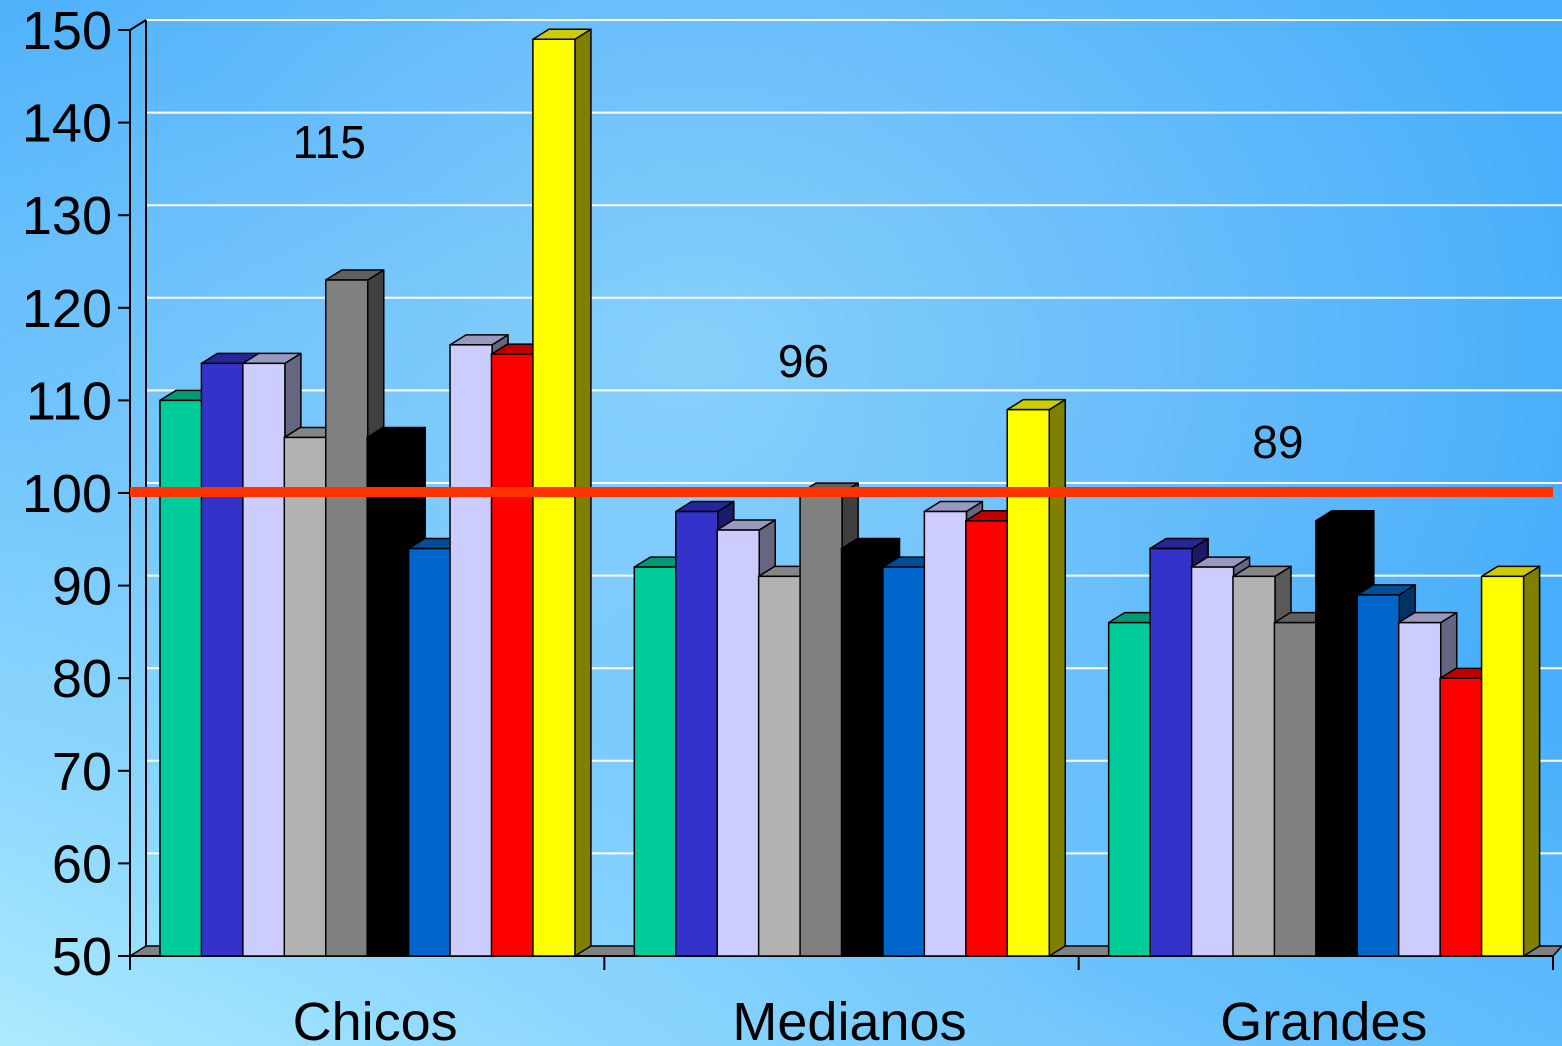 This screenshot has width=1562, height=1046. Describe the element at coordinates (67, 494) in the screenshot. I see `y-tick-label: 100` at that location.